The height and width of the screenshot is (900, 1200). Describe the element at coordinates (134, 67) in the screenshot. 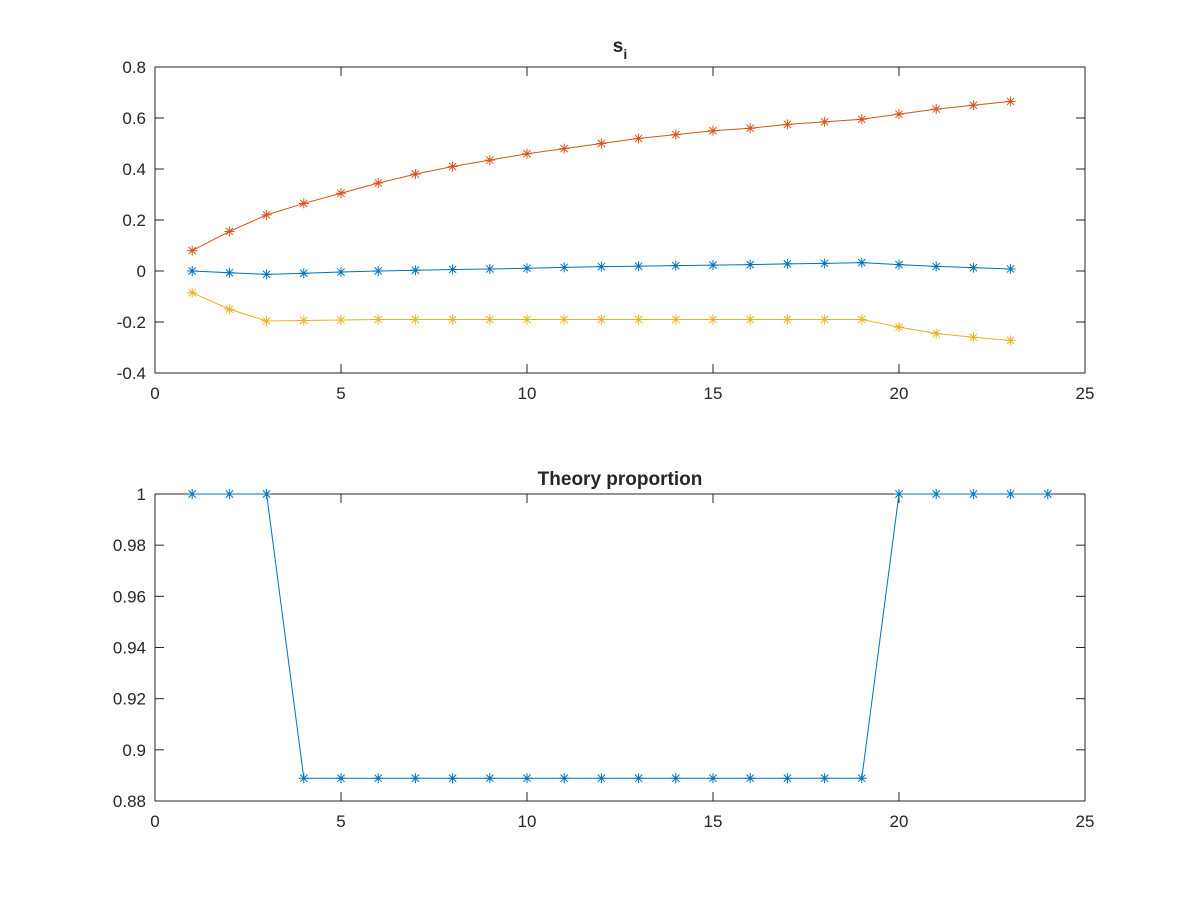

I see `y-tick-label: 0.8` at that location.